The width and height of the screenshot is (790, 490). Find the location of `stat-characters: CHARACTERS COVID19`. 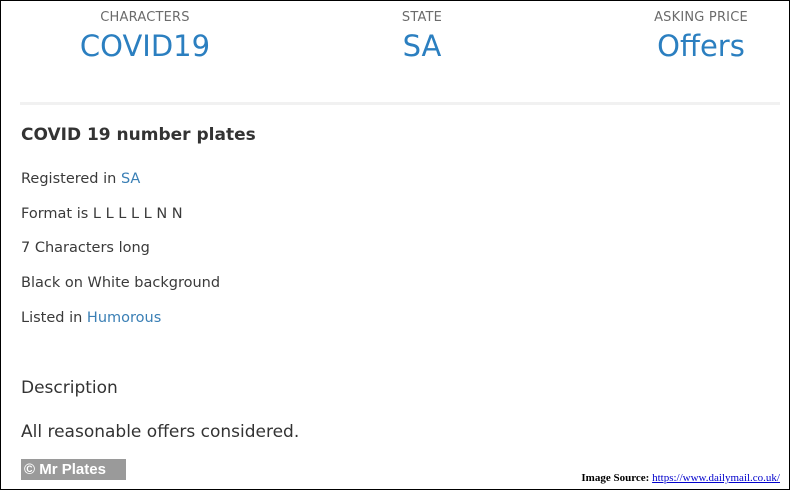

stat-characters: CHARACTERS COVID19 is located at coordinates (145, 36).